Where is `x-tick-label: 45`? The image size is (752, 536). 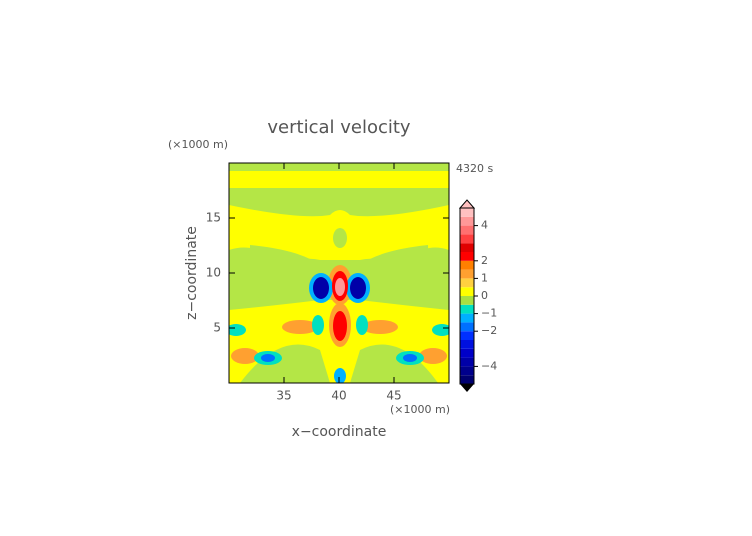
x-tick-label: 45 is located at coordinates (393, 396).